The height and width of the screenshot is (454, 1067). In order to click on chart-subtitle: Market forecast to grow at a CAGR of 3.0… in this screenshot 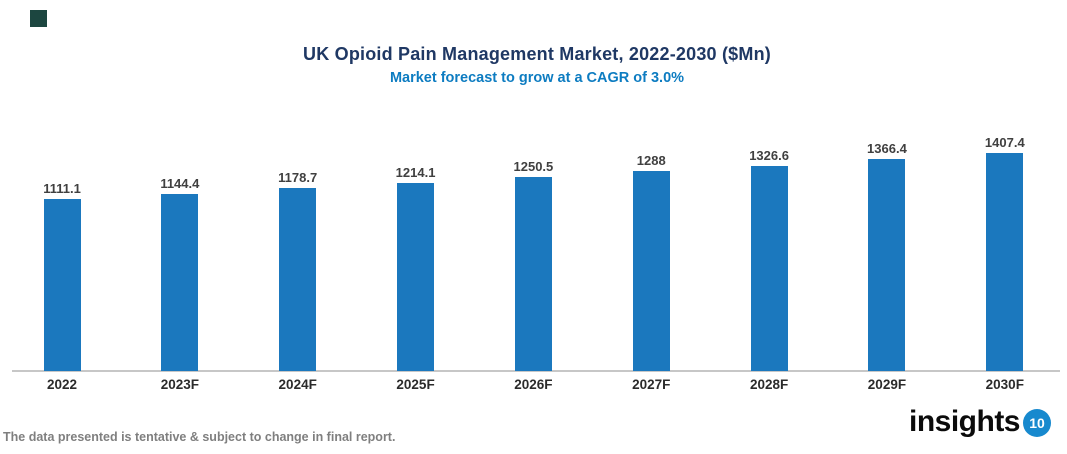, I will do `click(537, 78)`.